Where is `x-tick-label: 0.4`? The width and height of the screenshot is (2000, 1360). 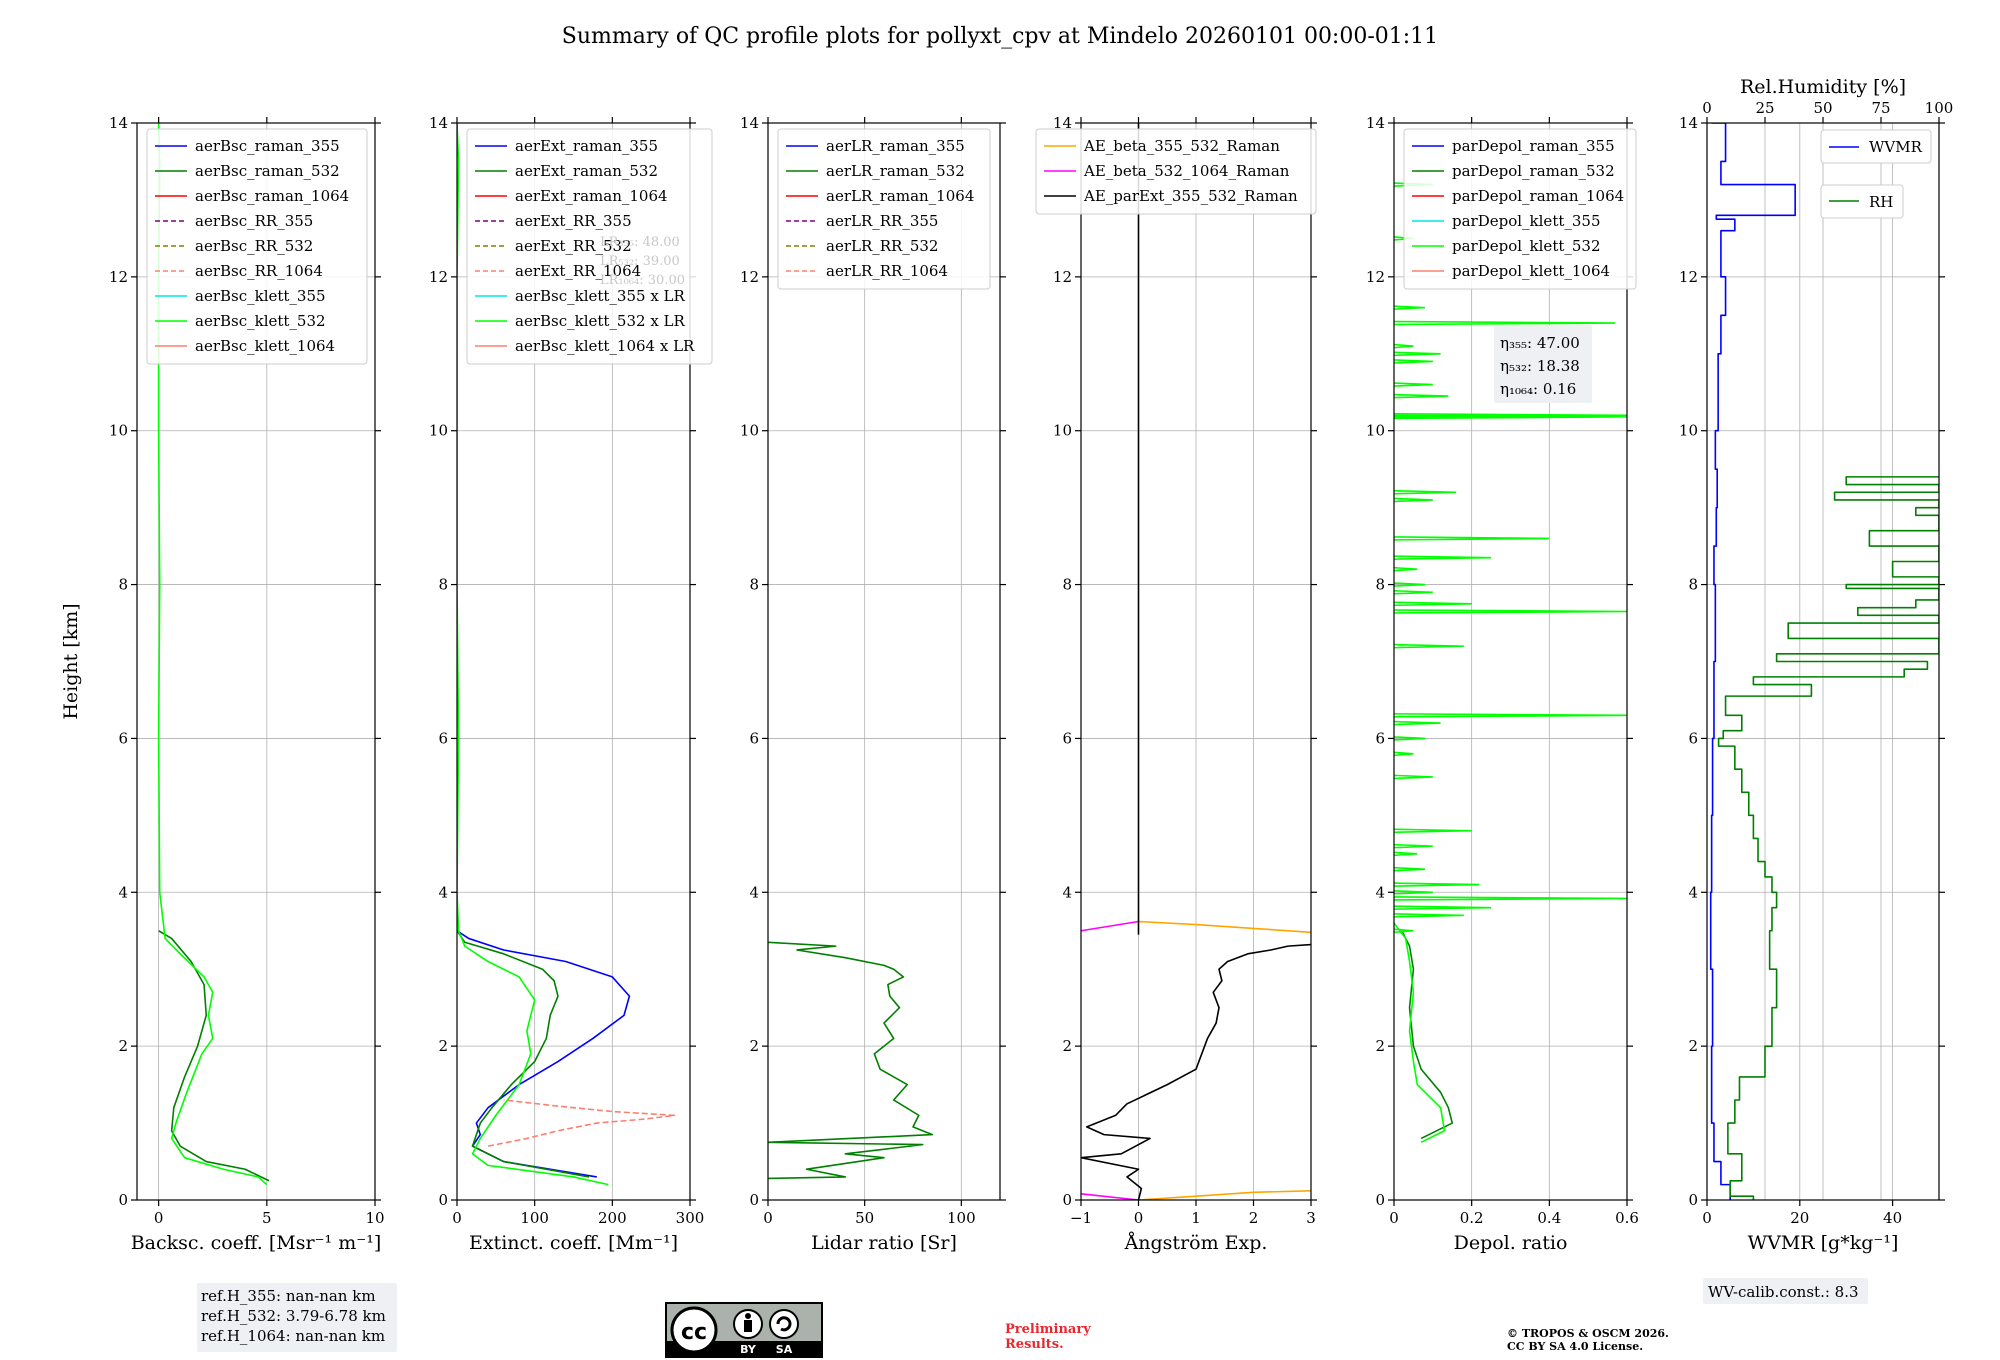
x-tick-label: 0.4 is located at coordinates (1549, 1218).